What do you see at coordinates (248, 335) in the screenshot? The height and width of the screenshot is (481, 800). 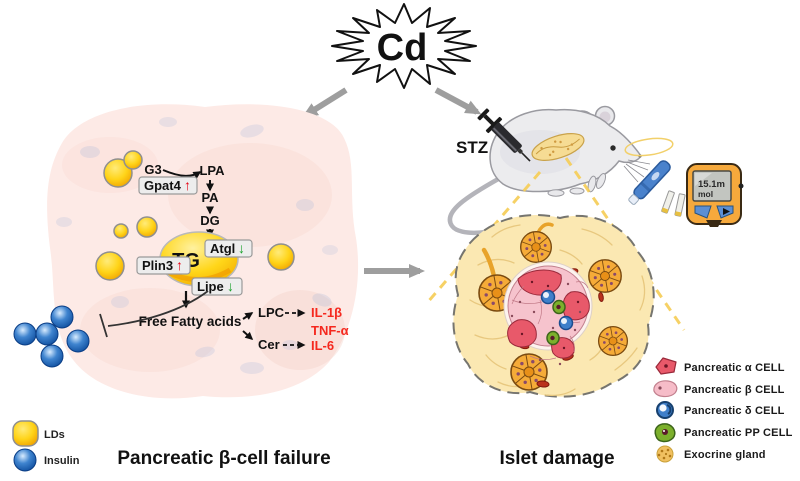 I see `arrow-ffa-to-cer` at bounding box center [248, 335].